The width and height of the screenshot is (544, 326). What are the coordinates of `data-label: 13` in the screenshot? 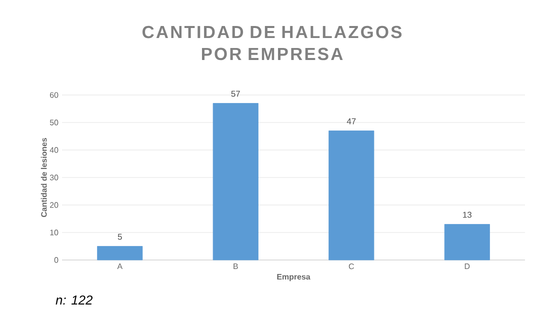 It's located at (467, 215).